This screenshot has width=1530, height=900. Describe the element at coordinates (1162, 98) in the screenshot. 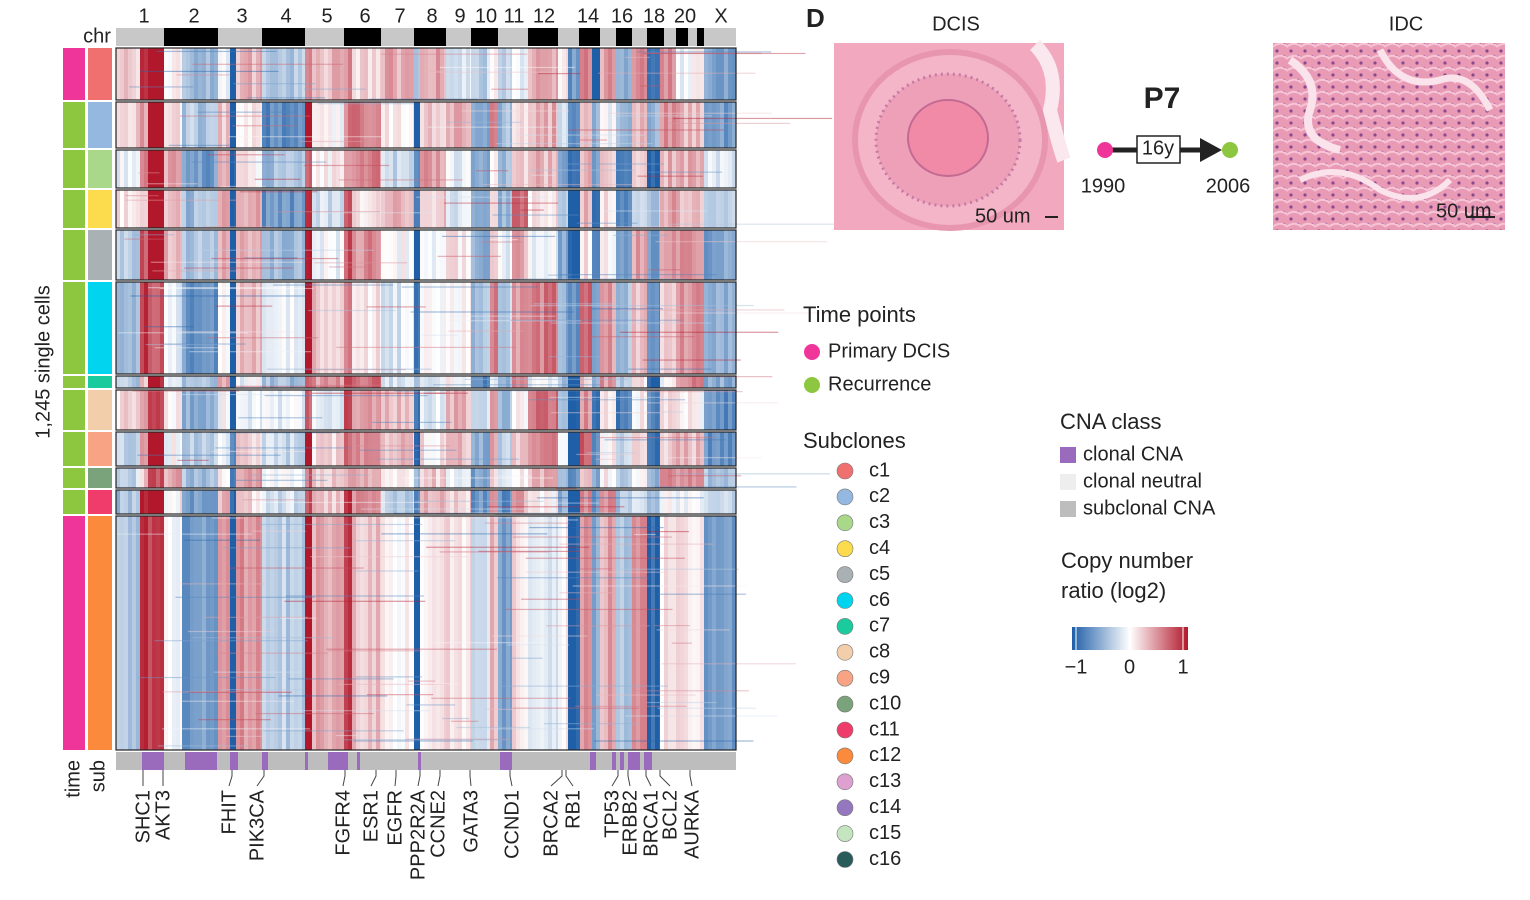

I see `patient-id: P7` at that location.